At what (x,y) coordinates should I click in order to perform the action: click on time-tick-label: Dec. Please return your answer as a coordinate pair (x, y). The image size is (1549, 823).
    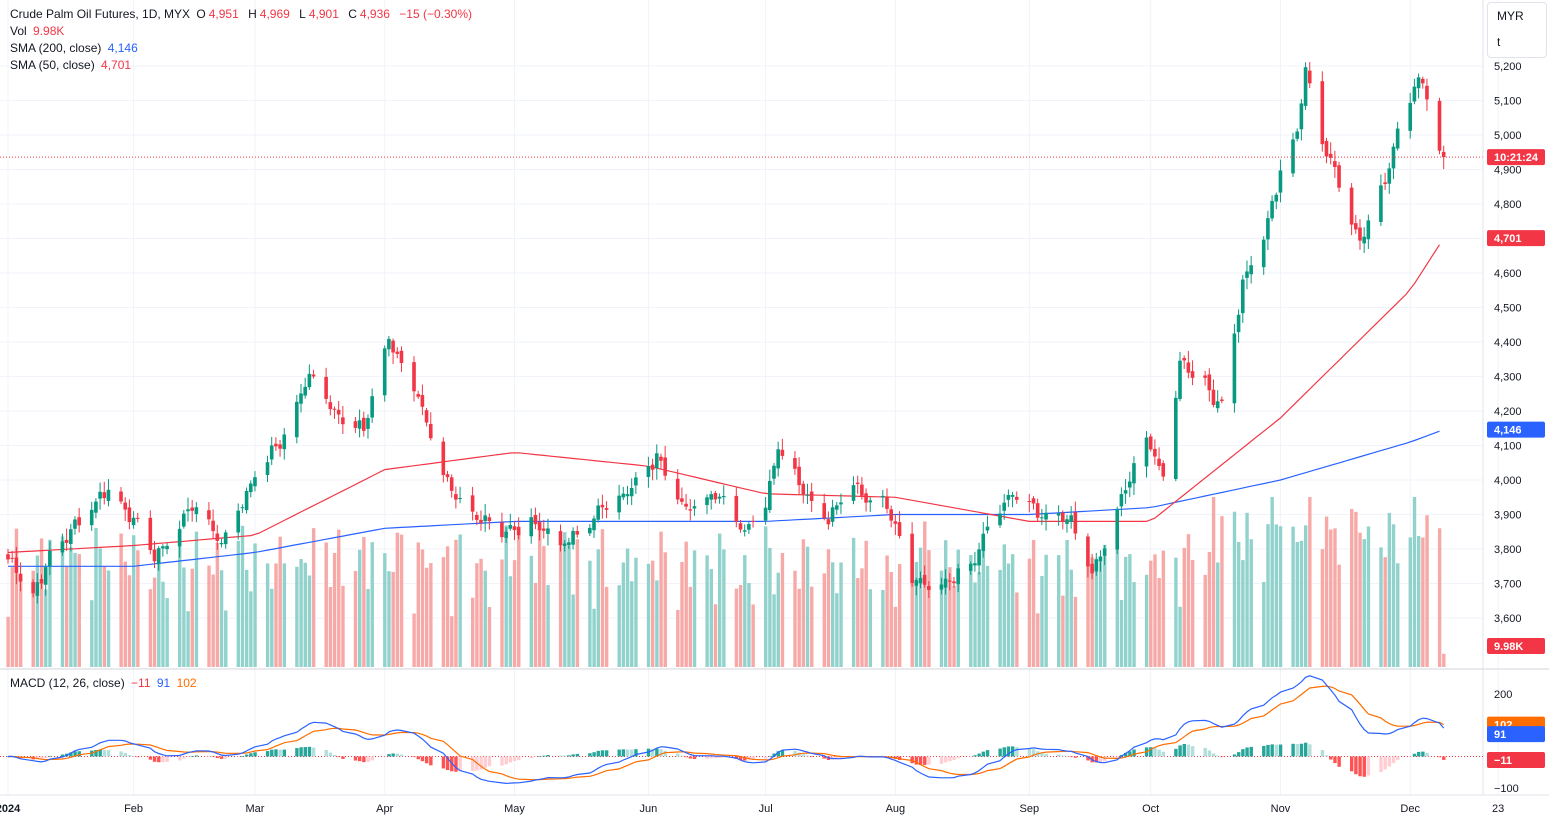
    Looking at the image, I should click on (1410, 809).